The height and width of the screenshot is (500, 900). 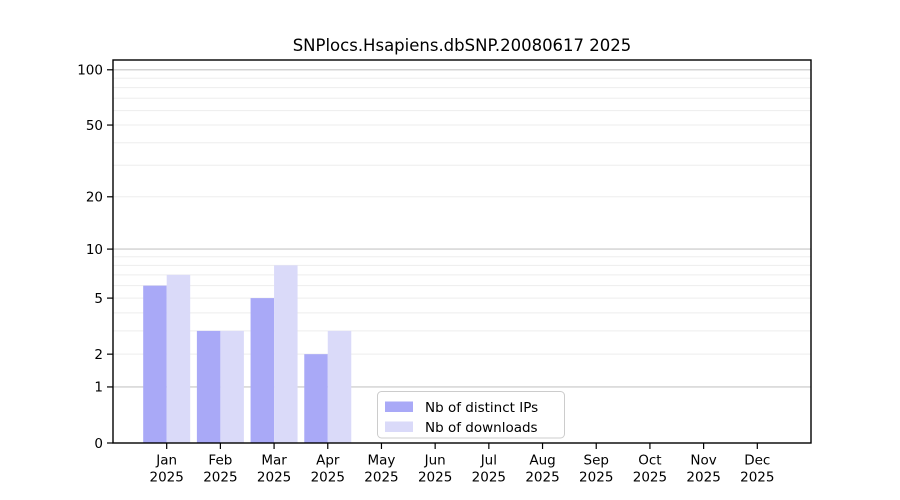 What do you see at coordinates (98, 444) in the screenshot?
I see `y-tick-label-0: 0` at bounding box center [98, 444].